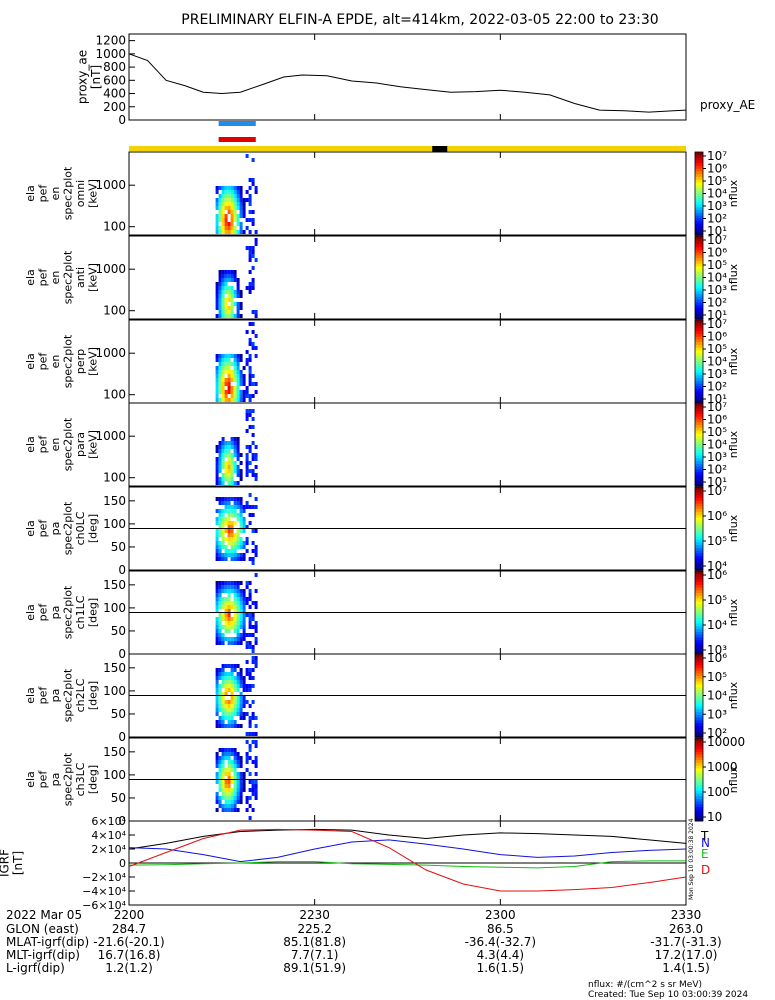  What do you see at coordinates (717, 457) in the screenshot?
I see `colorbar-tick-label-3-4: 10³` at bounding box center [717, 457].